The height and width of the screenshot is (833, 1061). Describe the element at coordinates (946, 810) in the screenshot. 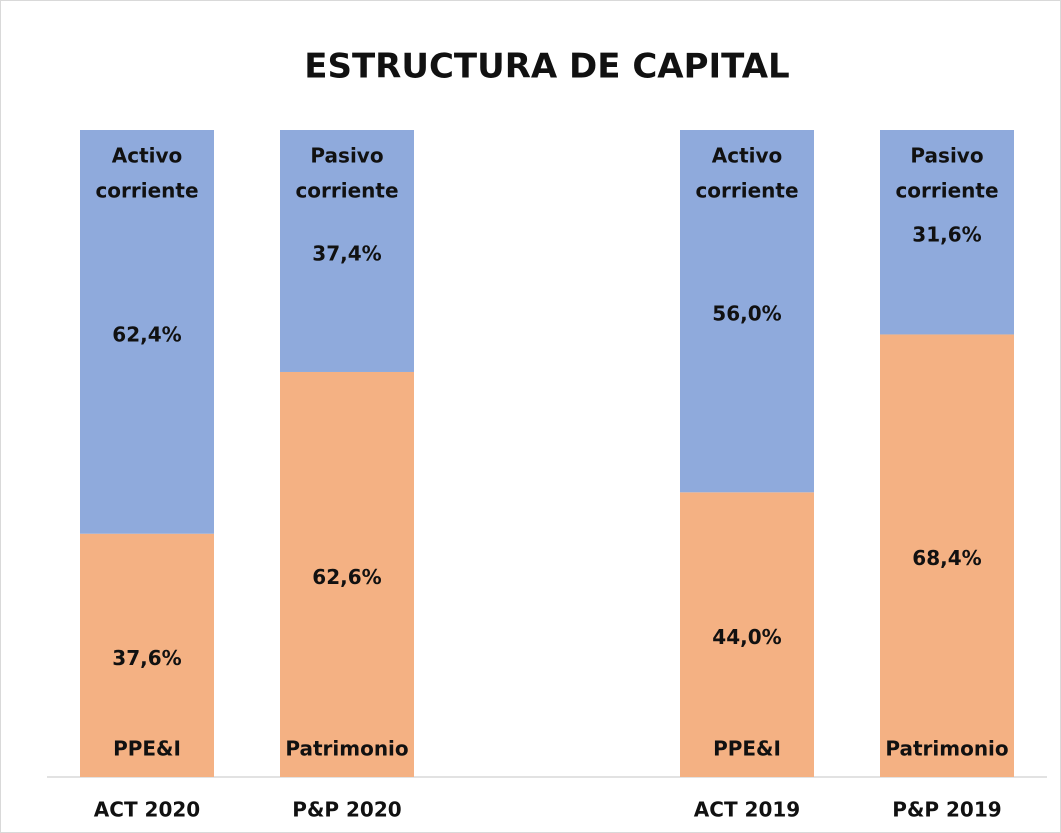

I see `x-tick-label: P&P 2019` at that location.